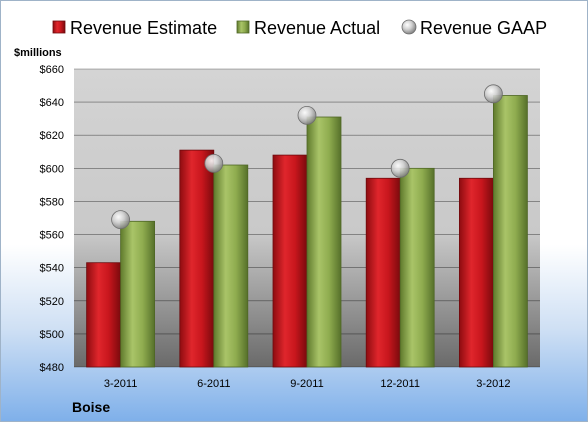 This screenshot has width=588, height=423. I want to click on x-tick-label: 12-2011, so click(400, 384).